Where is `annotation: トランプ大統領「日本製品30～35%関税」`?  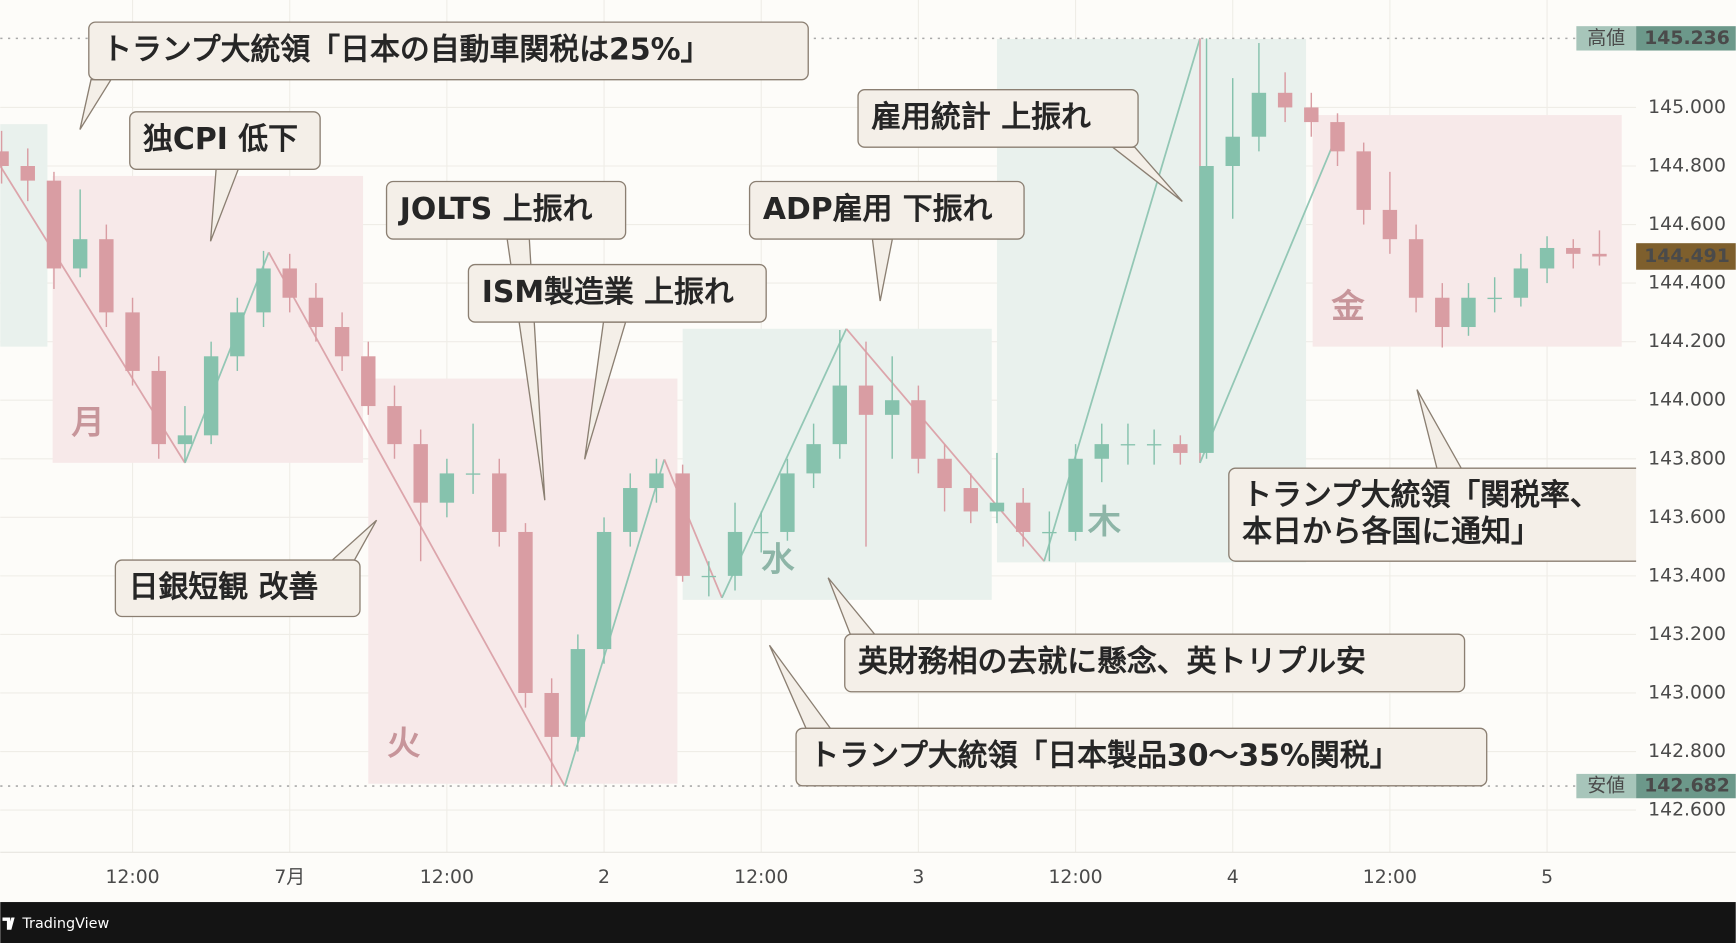 annotation: トランプ大統領「日本製品30～35%関税」 is located at coordinates (1128, 715).